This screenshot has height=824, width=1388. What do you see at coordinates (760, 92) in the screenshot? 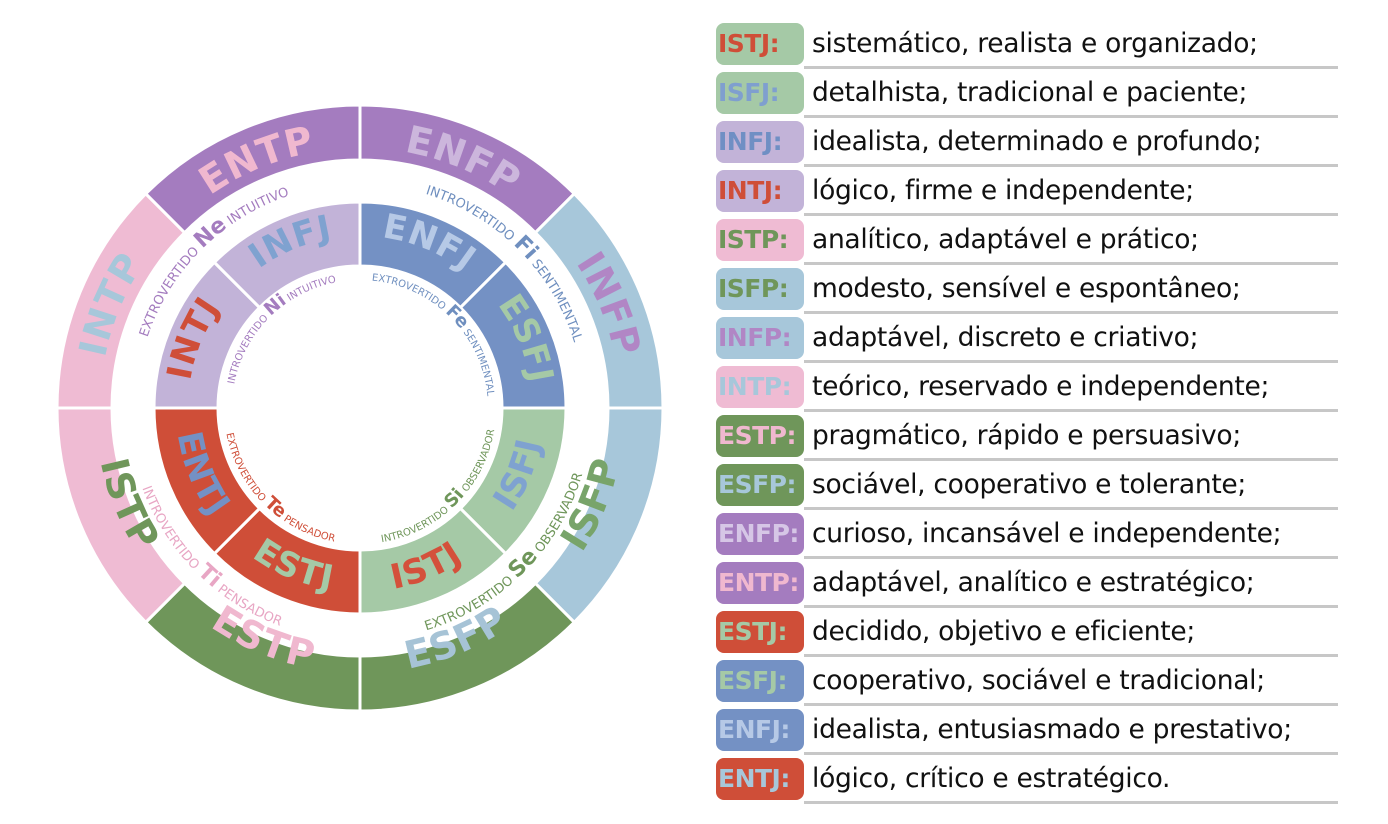
I see `type-badge: ISFJ:` at bounding box center [760, 92].